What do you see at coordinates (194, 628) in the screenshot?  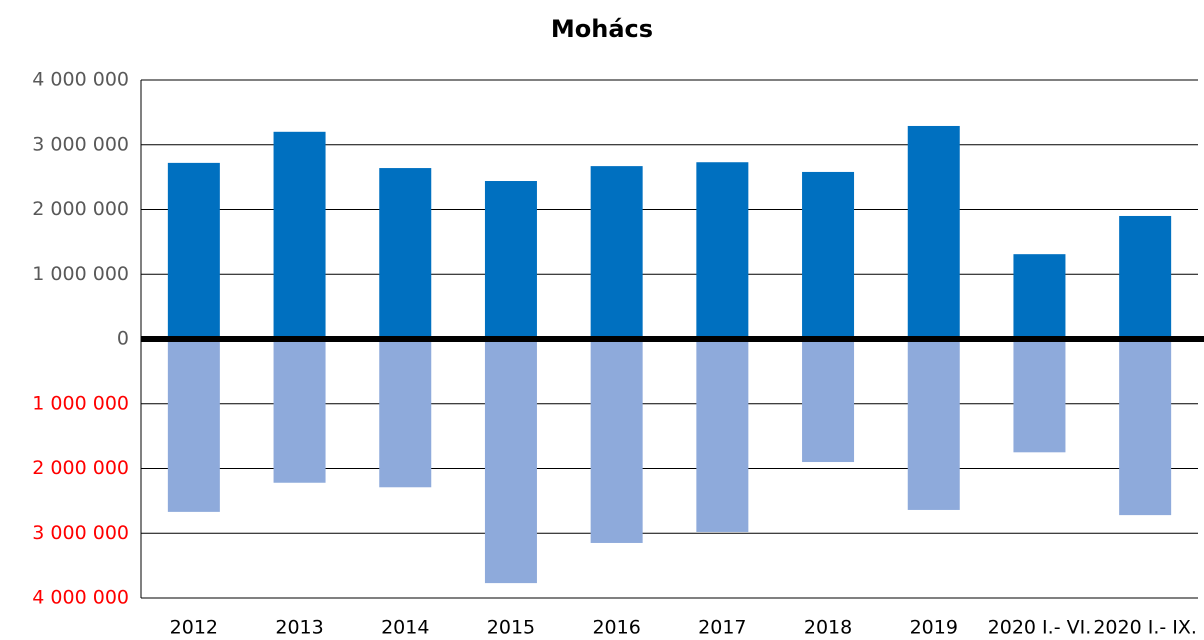 I see `x-tick-label: 2012` at bounding box center [194, 628].